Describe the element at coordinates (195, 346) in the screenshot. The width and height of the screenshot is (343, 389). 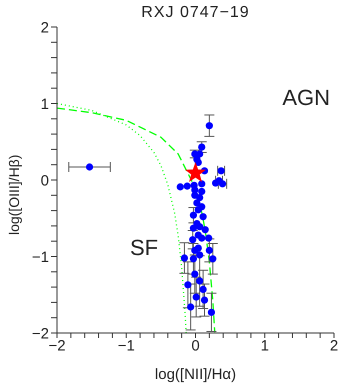
I see `x-tick-label: 0` at that location.